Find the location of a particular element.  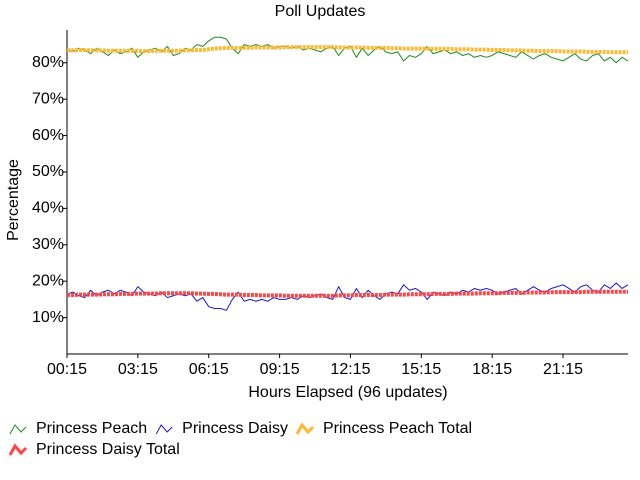

x-tick-label: 12:15 is located at coordinates (350, 369).